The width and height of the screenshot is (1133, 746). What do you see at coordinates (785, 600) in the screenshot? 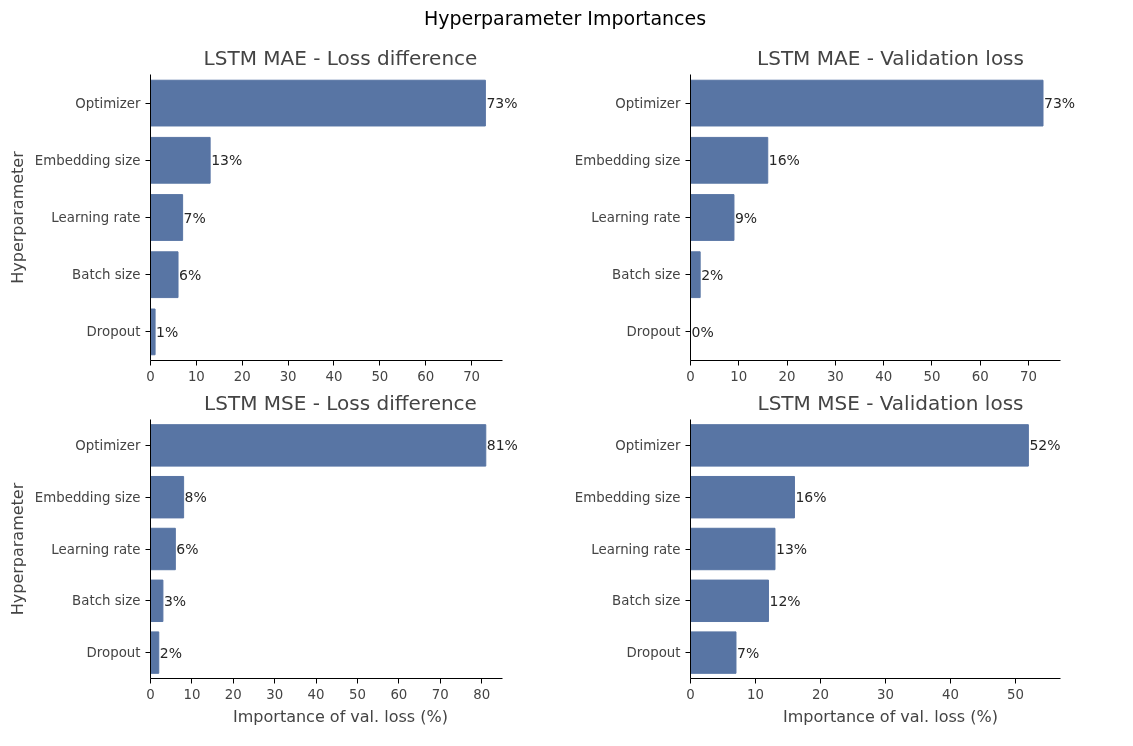
I see `data-label: 12%` at bounding box center [785, 600].